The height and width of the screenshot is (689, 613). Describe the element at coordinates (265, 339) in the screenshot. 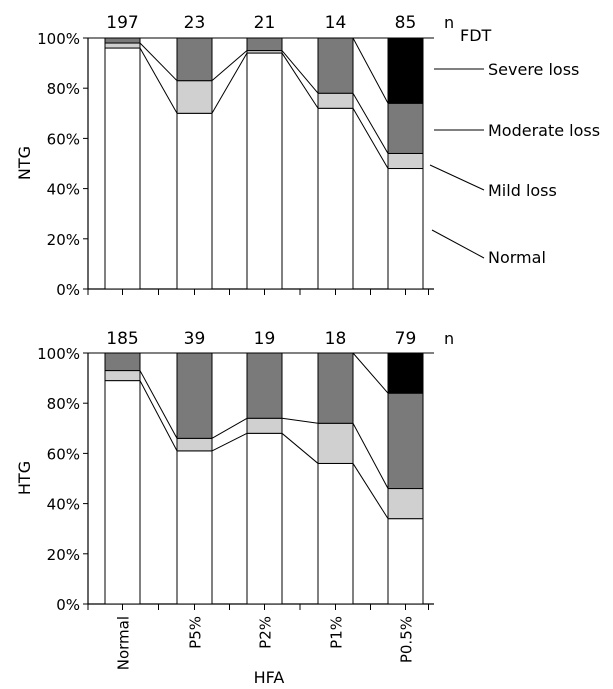

I see `n-count-p2: 19` at that location.